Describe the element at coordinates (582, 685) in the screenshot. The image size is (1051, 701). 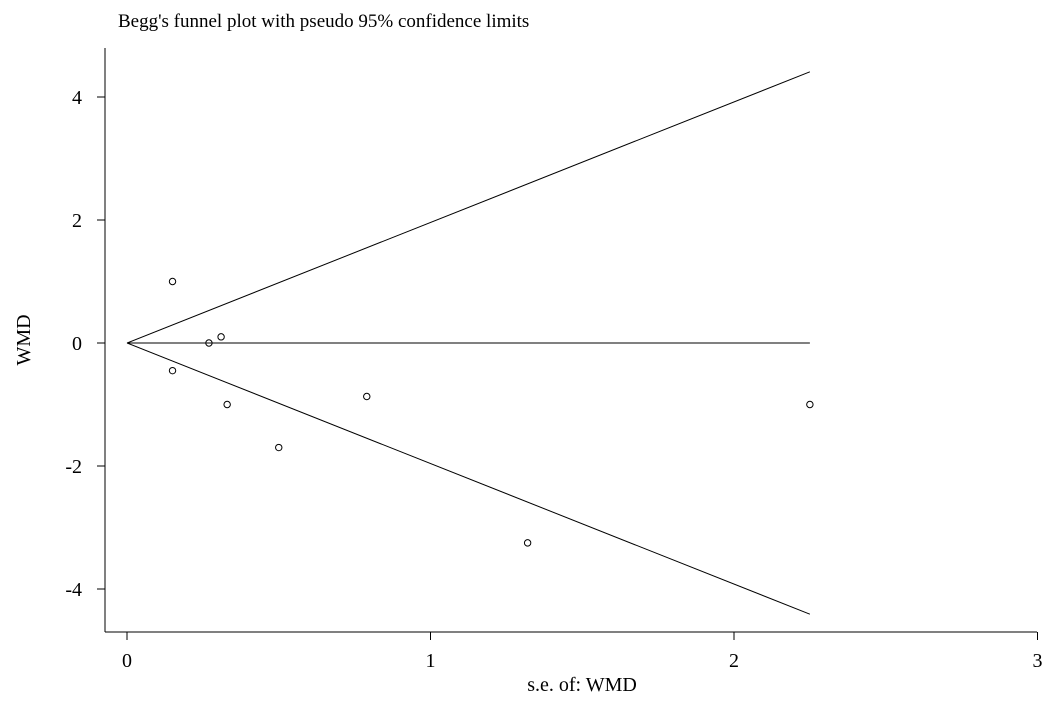
I see `x-axis-title: s.e. of: WMD` at that location.